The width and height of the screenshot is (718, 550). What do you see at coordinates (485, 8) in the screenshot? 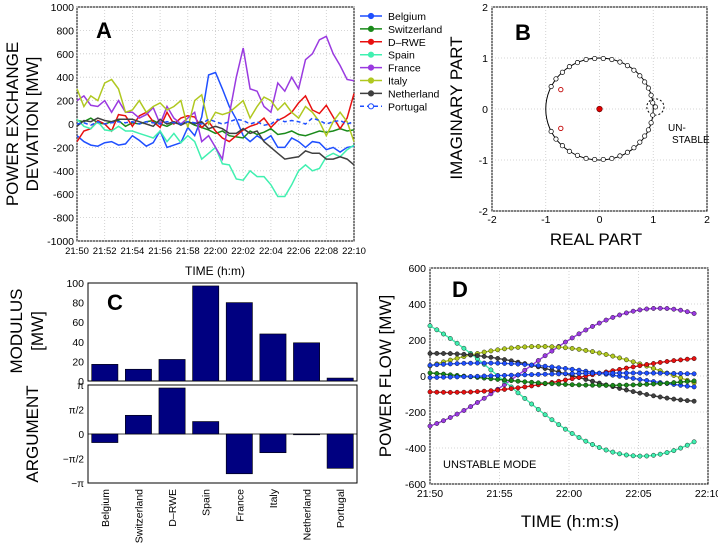
I see `panel-b-ytick: 2` at bounding box center [485, 8].